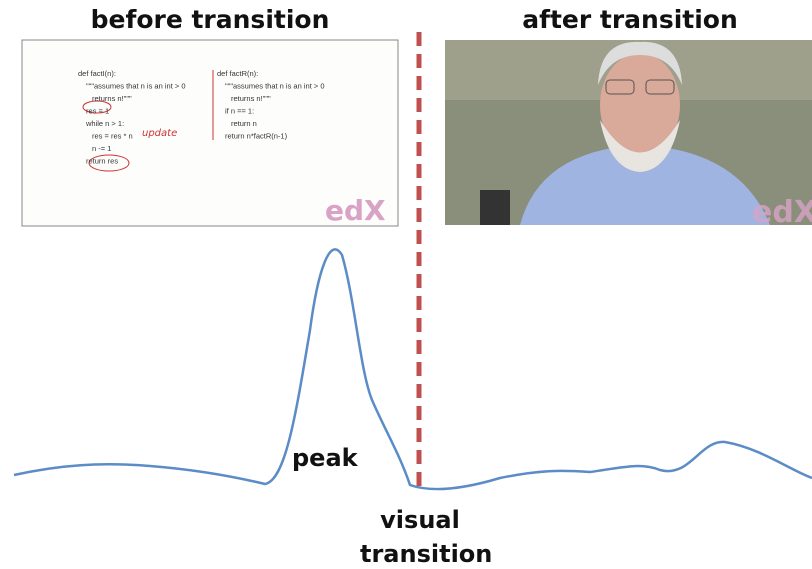  What do you see at coordinates (104, 123) in the screenshot?
I see `code-line: while n > 1:` at bounding box center [104, 123].